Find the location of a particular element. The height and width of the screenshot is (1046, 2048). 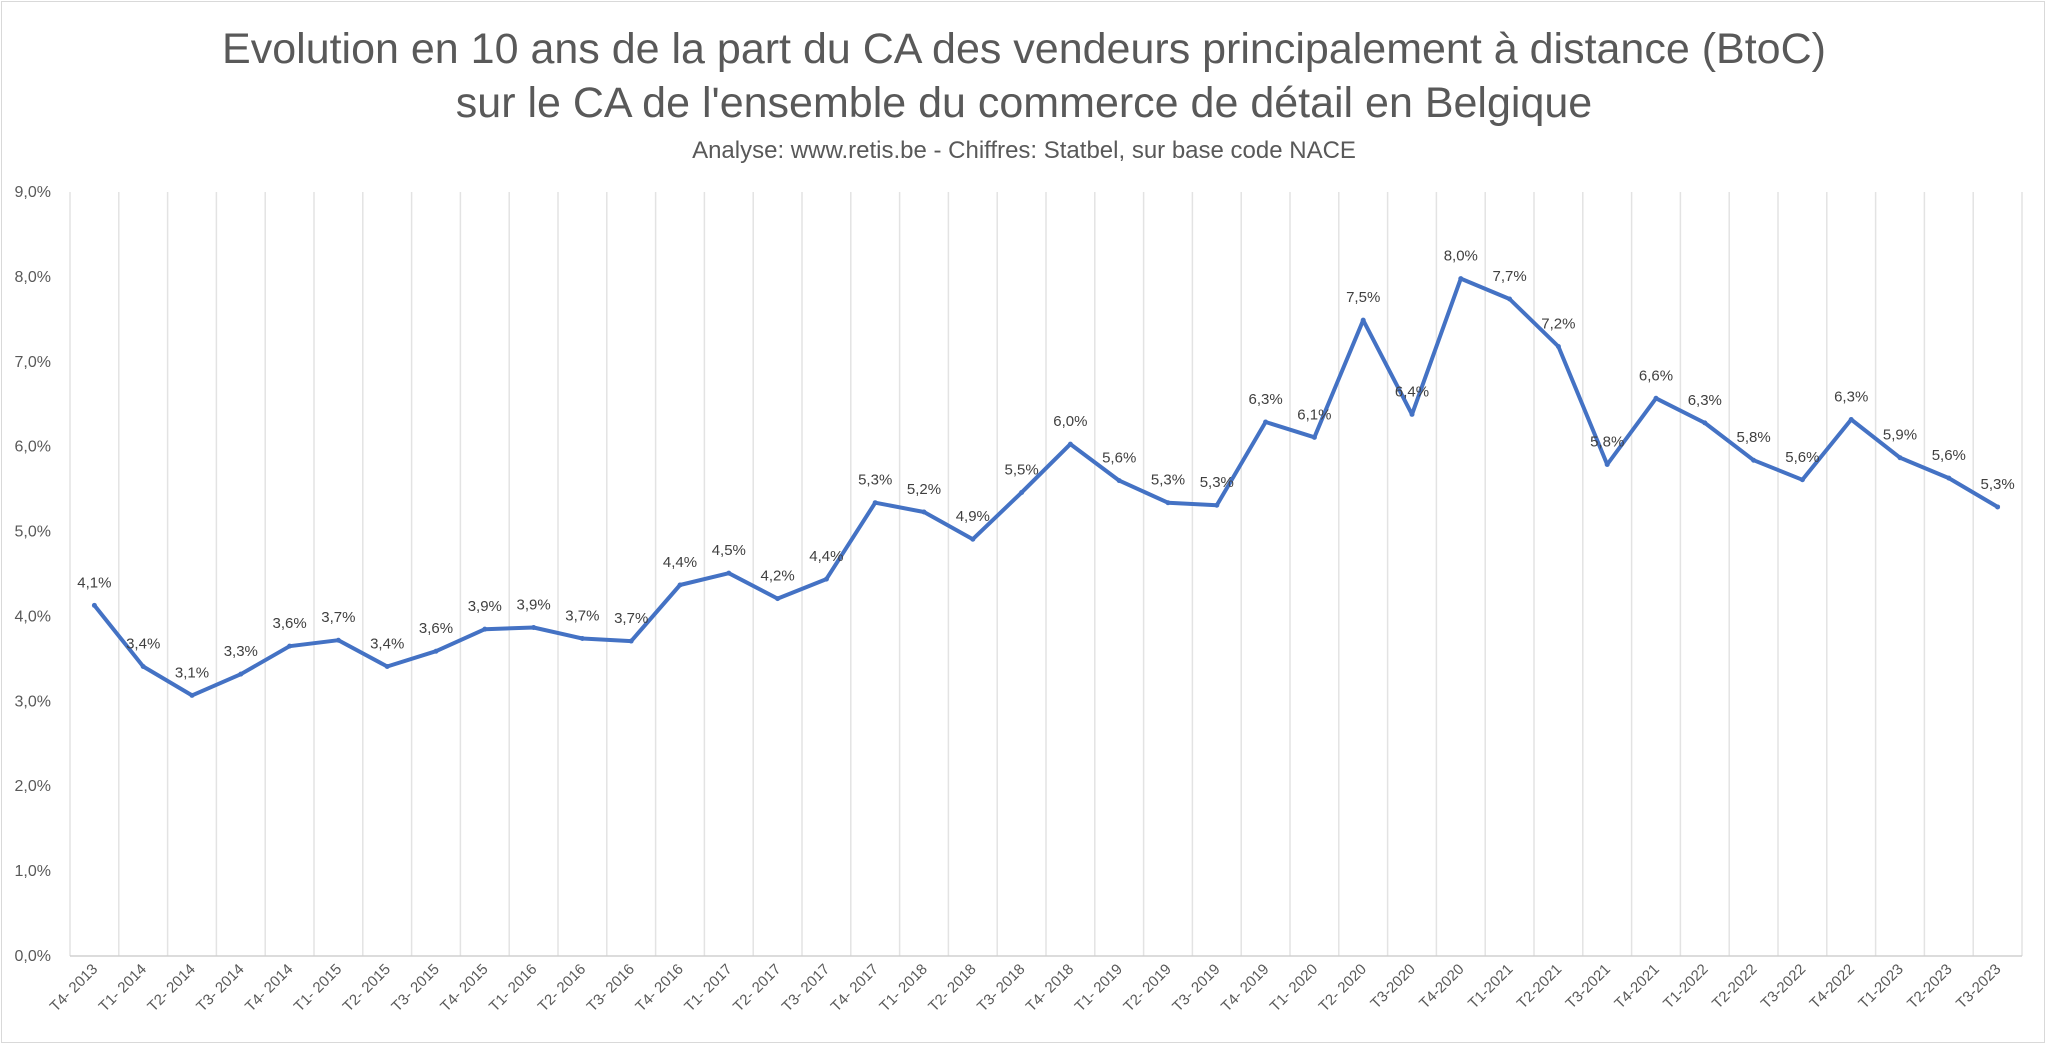

data-label: 5,9% is located at coordinates (1900, 435).